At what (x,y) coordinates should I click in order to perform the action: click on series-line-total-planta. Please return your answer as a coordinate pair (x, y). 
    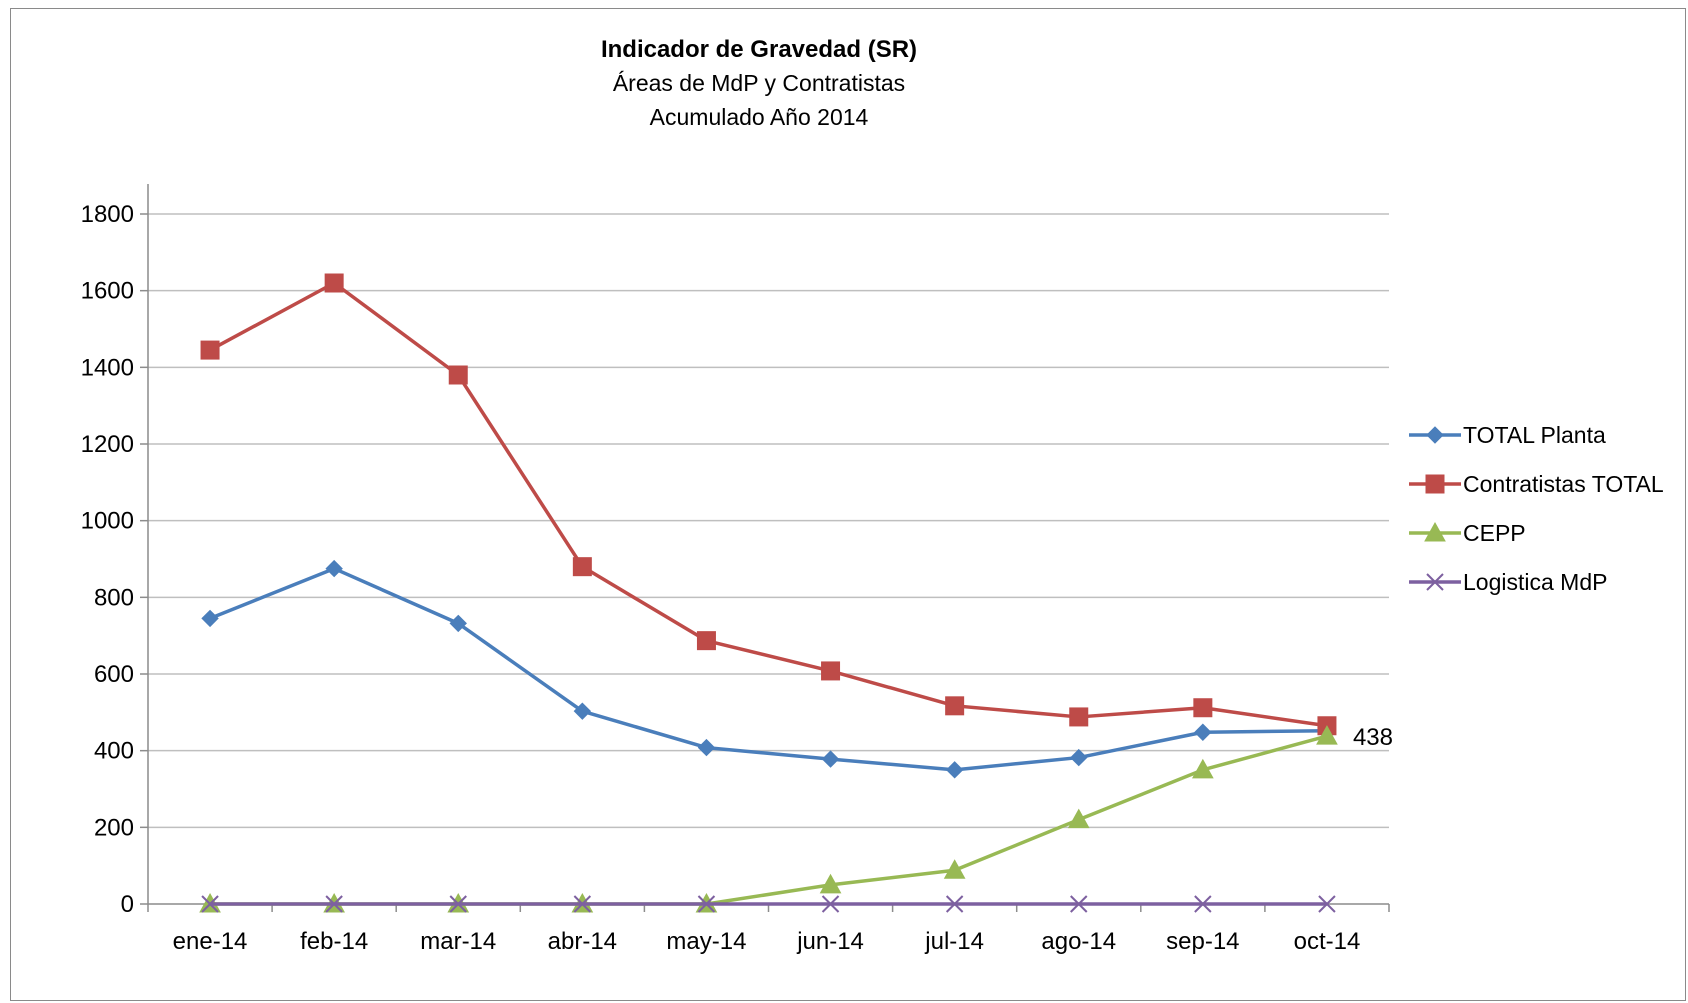
    Looking at the image, I should click on (768, 669).